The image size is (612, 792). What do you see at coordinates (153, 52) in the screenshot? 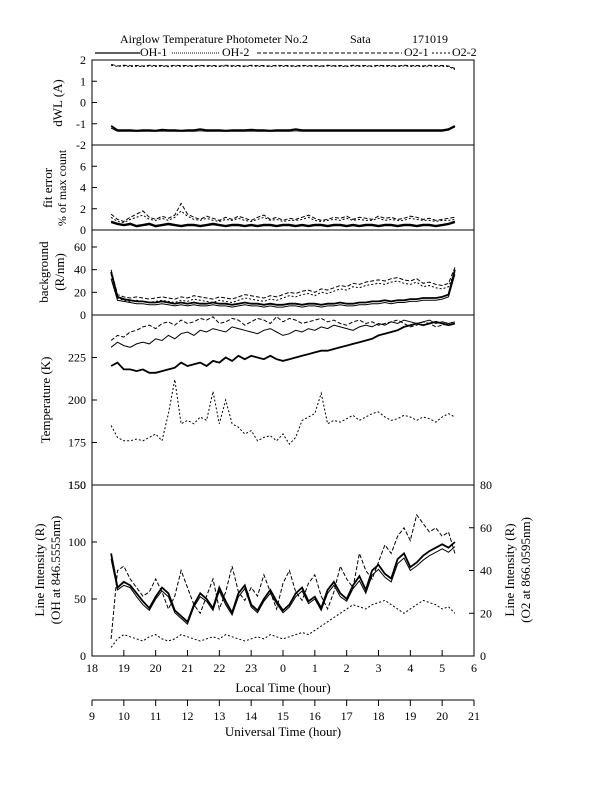
I see `legend-label-oh1: OH-1` at bounding box center [153, 52].